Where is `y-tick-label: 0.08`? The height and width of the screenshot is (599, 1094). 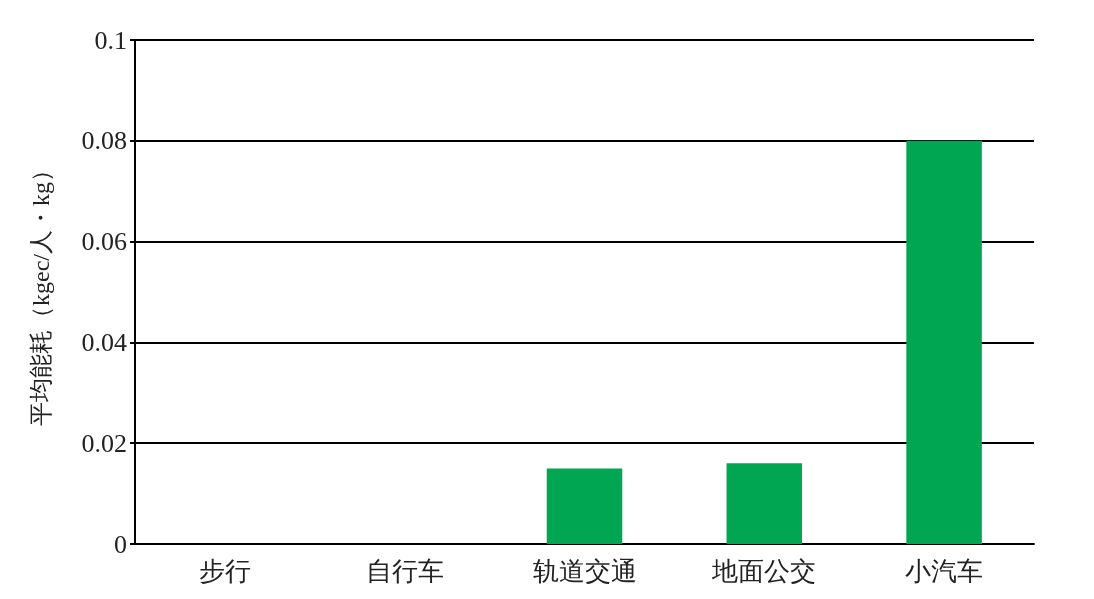 y-tick-label: 0.08 is located at coordinates (104, 141).